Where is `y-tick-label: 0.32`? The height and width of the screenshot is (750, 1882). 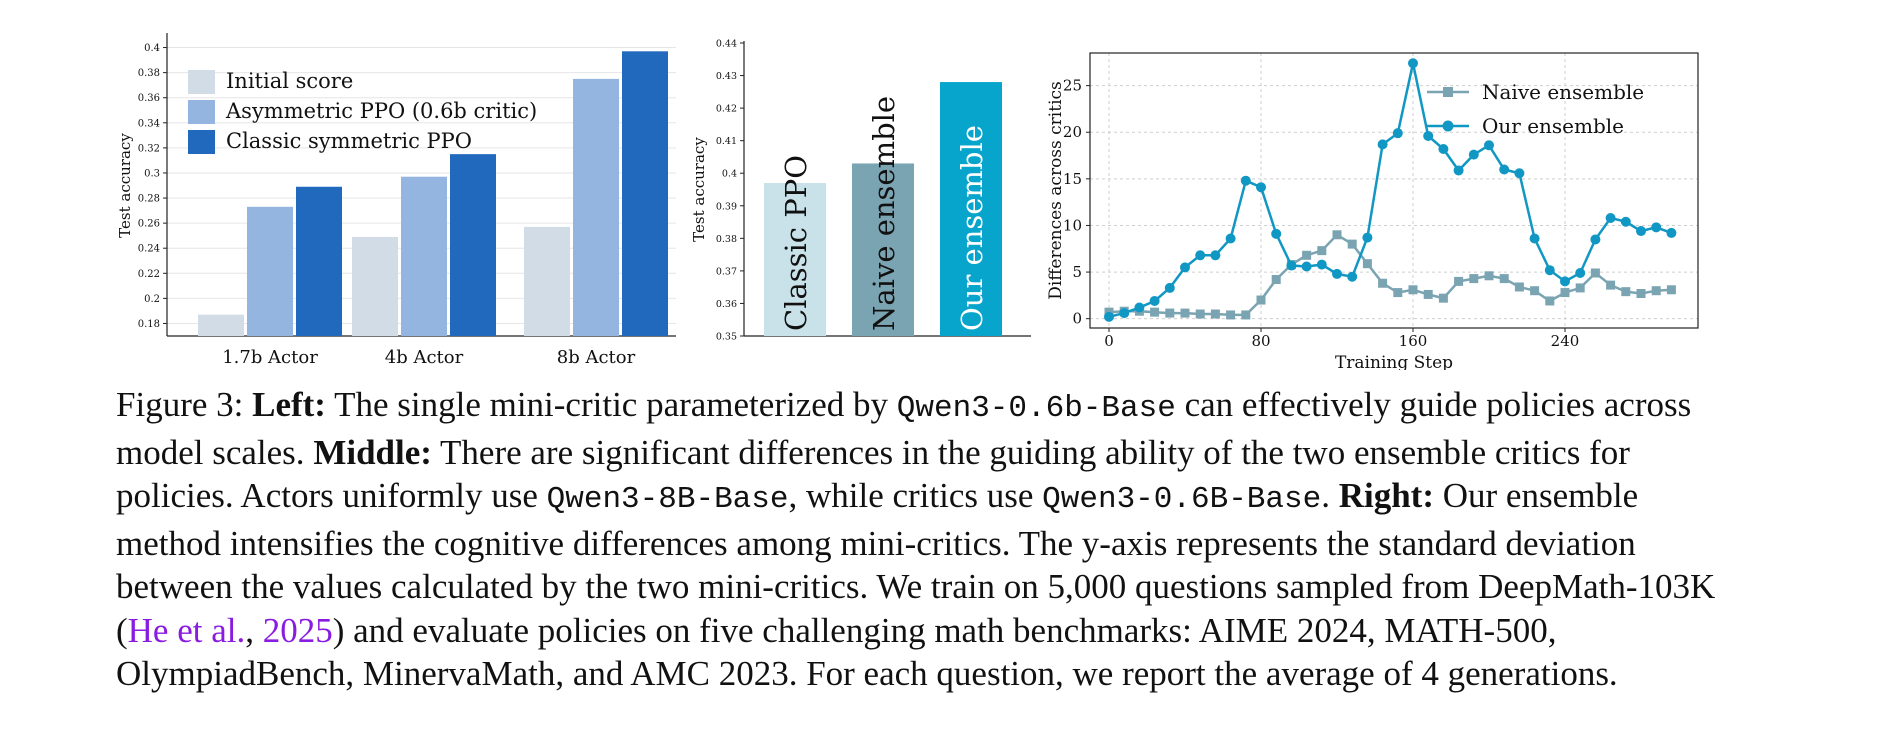 y-tick-label: 0.32 is located at coordinates (149, 148).